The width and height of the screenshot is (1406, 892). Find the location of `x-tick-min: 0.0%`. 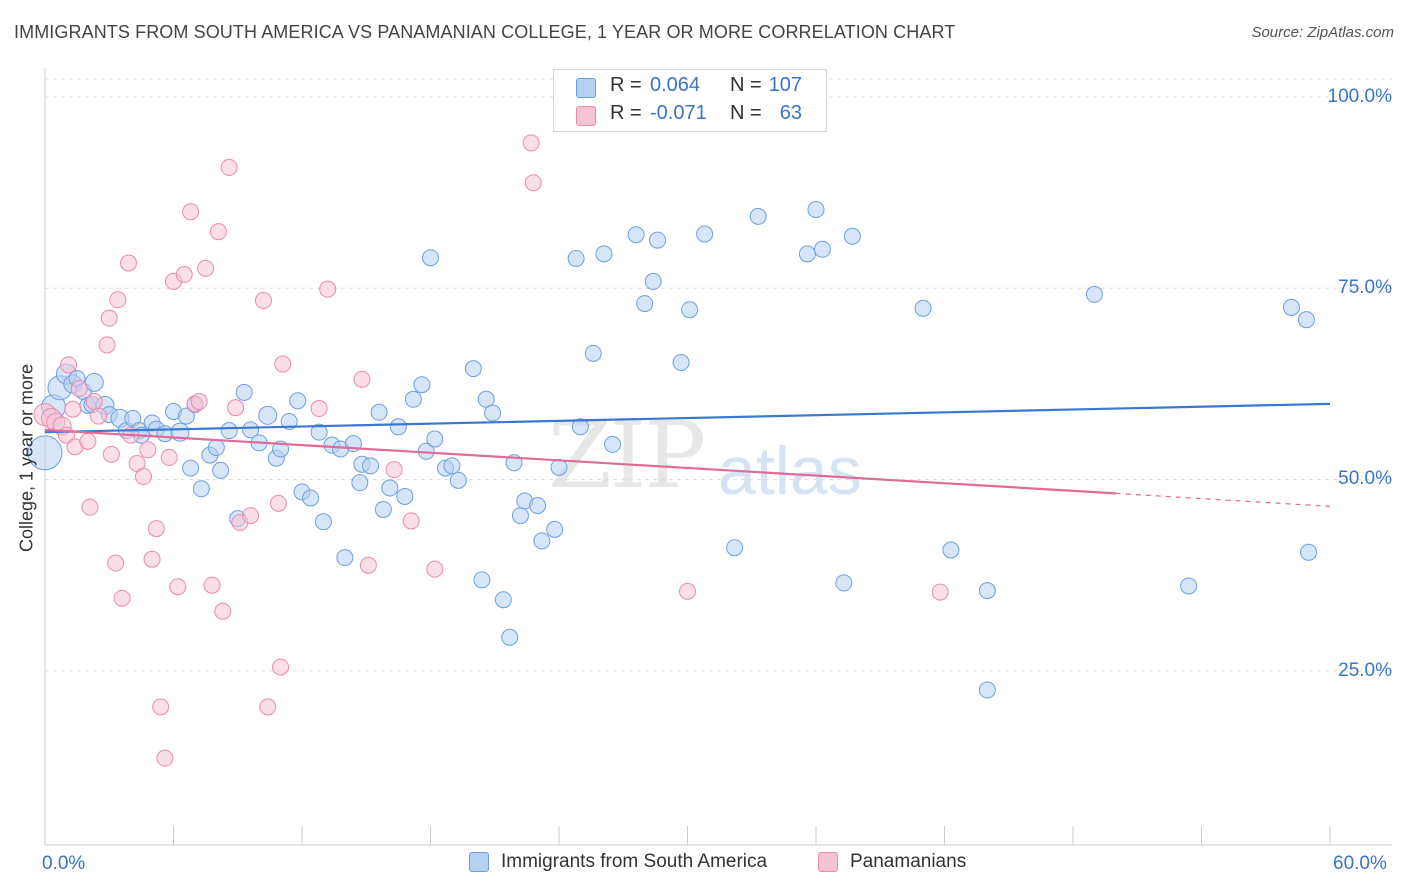

x-tick-min: 0.0% is located at coordinates (64, 863).